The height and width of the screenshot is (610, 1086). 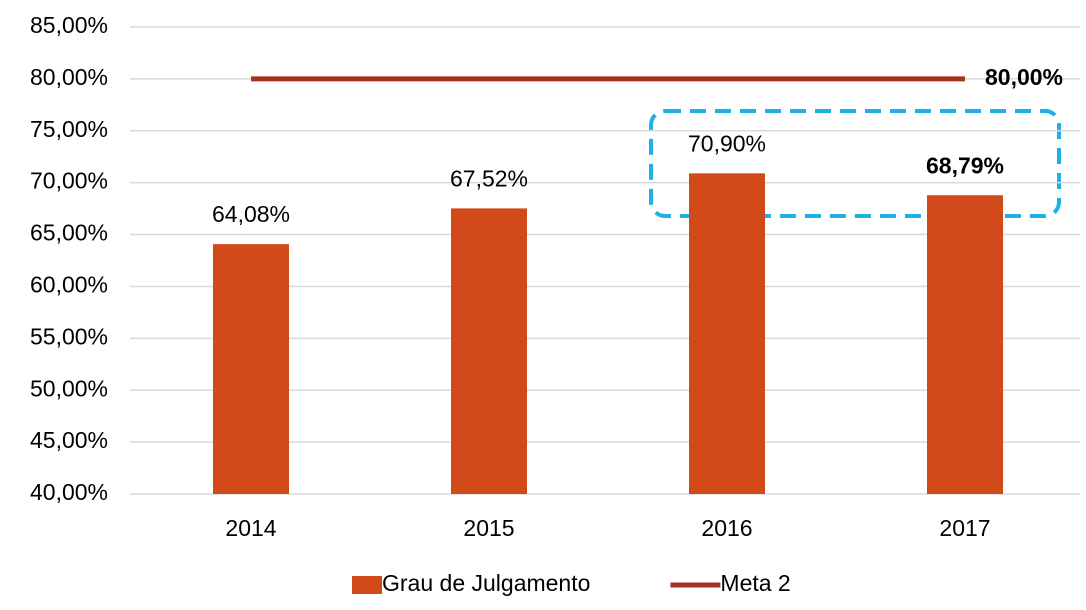 What do you see at coordinates (755, 583) in the screenshot?
I see `legend-label: Meta 2` at bounding box center [755, 583].